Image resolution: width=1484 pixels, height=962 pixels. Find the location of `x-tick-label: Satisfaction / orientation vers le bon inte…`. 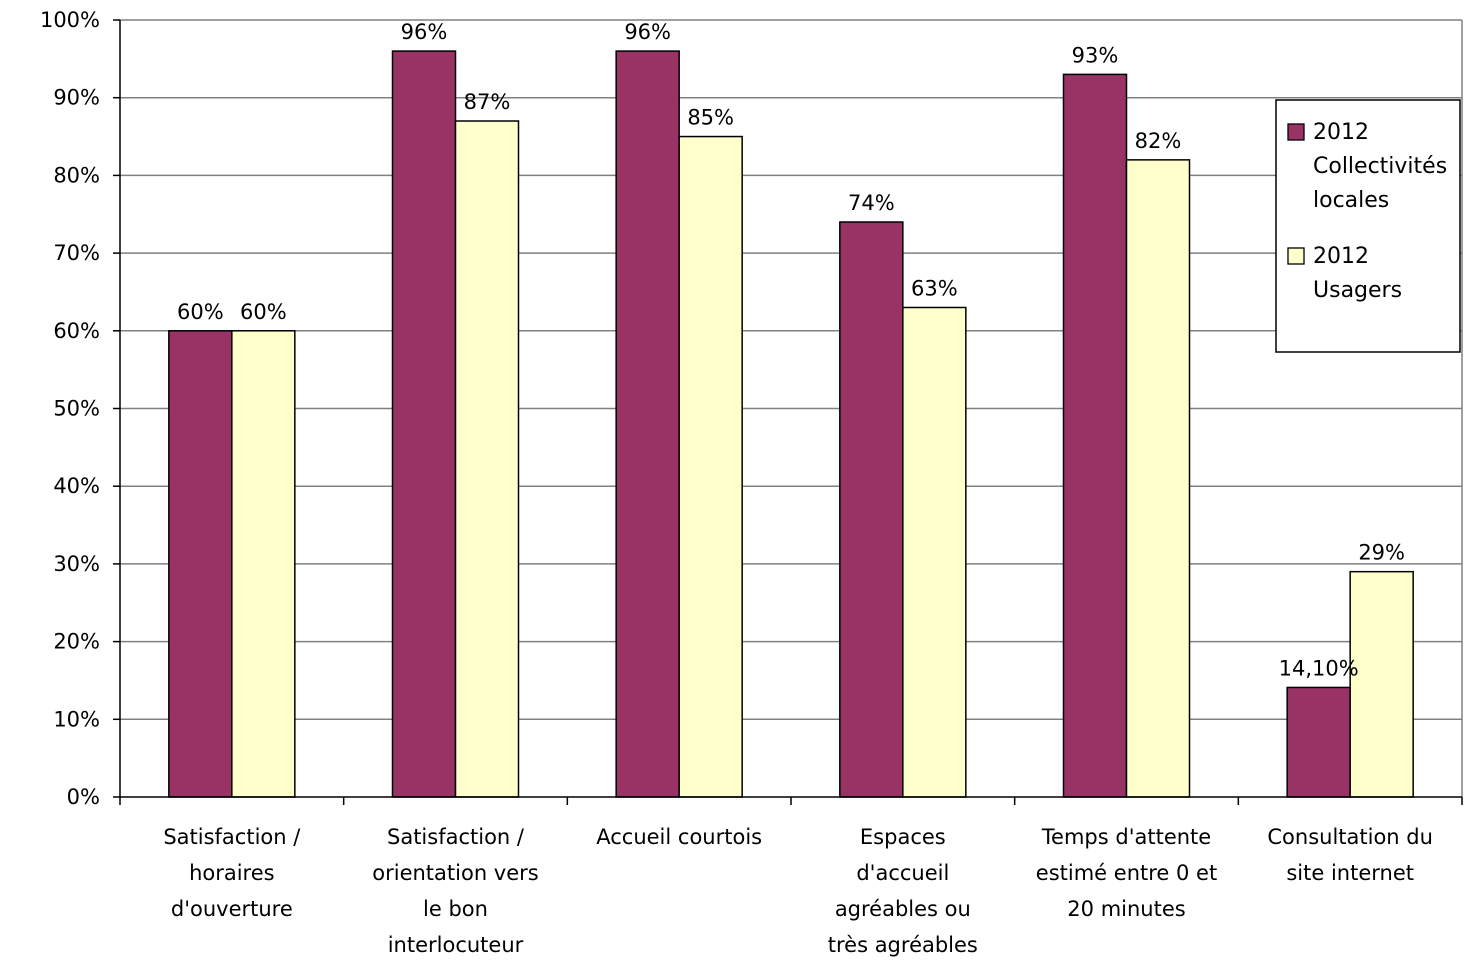

x-tick-label: Satisfaction / orientation vers le bon inte… is located at coordinates (455, 891).